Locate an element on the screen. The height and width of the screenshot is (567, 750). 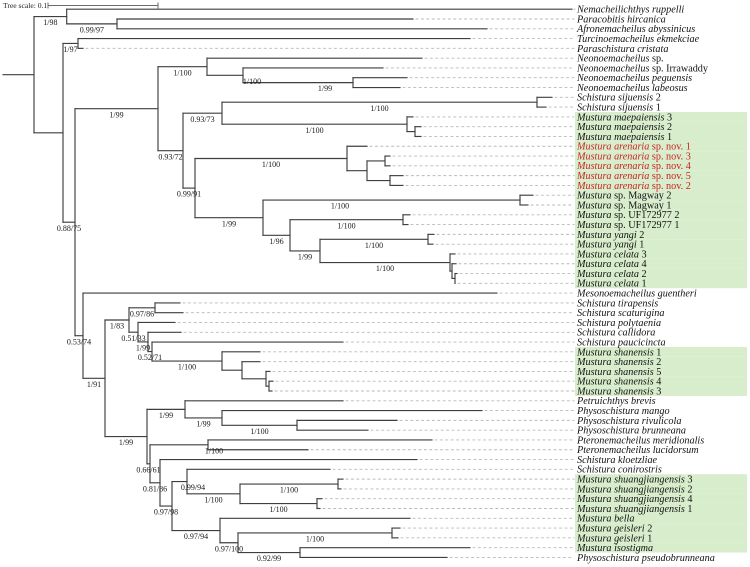
taxon-label: Neonoemacheilus peguensis is located at coordinates (634, 78).